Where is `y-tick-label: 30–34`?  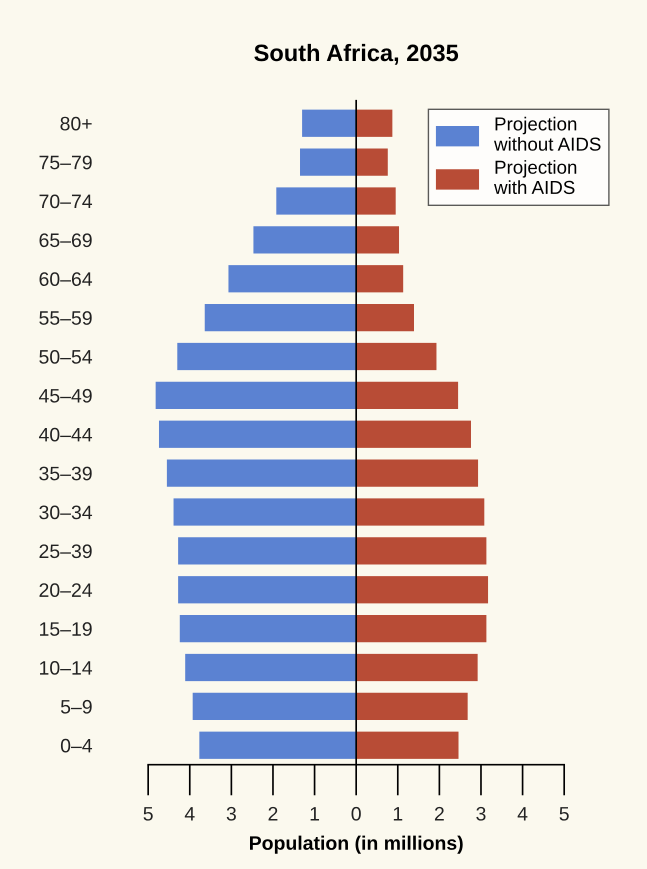
y-tick-label: 30–34 is located at coordinates (65, 512).